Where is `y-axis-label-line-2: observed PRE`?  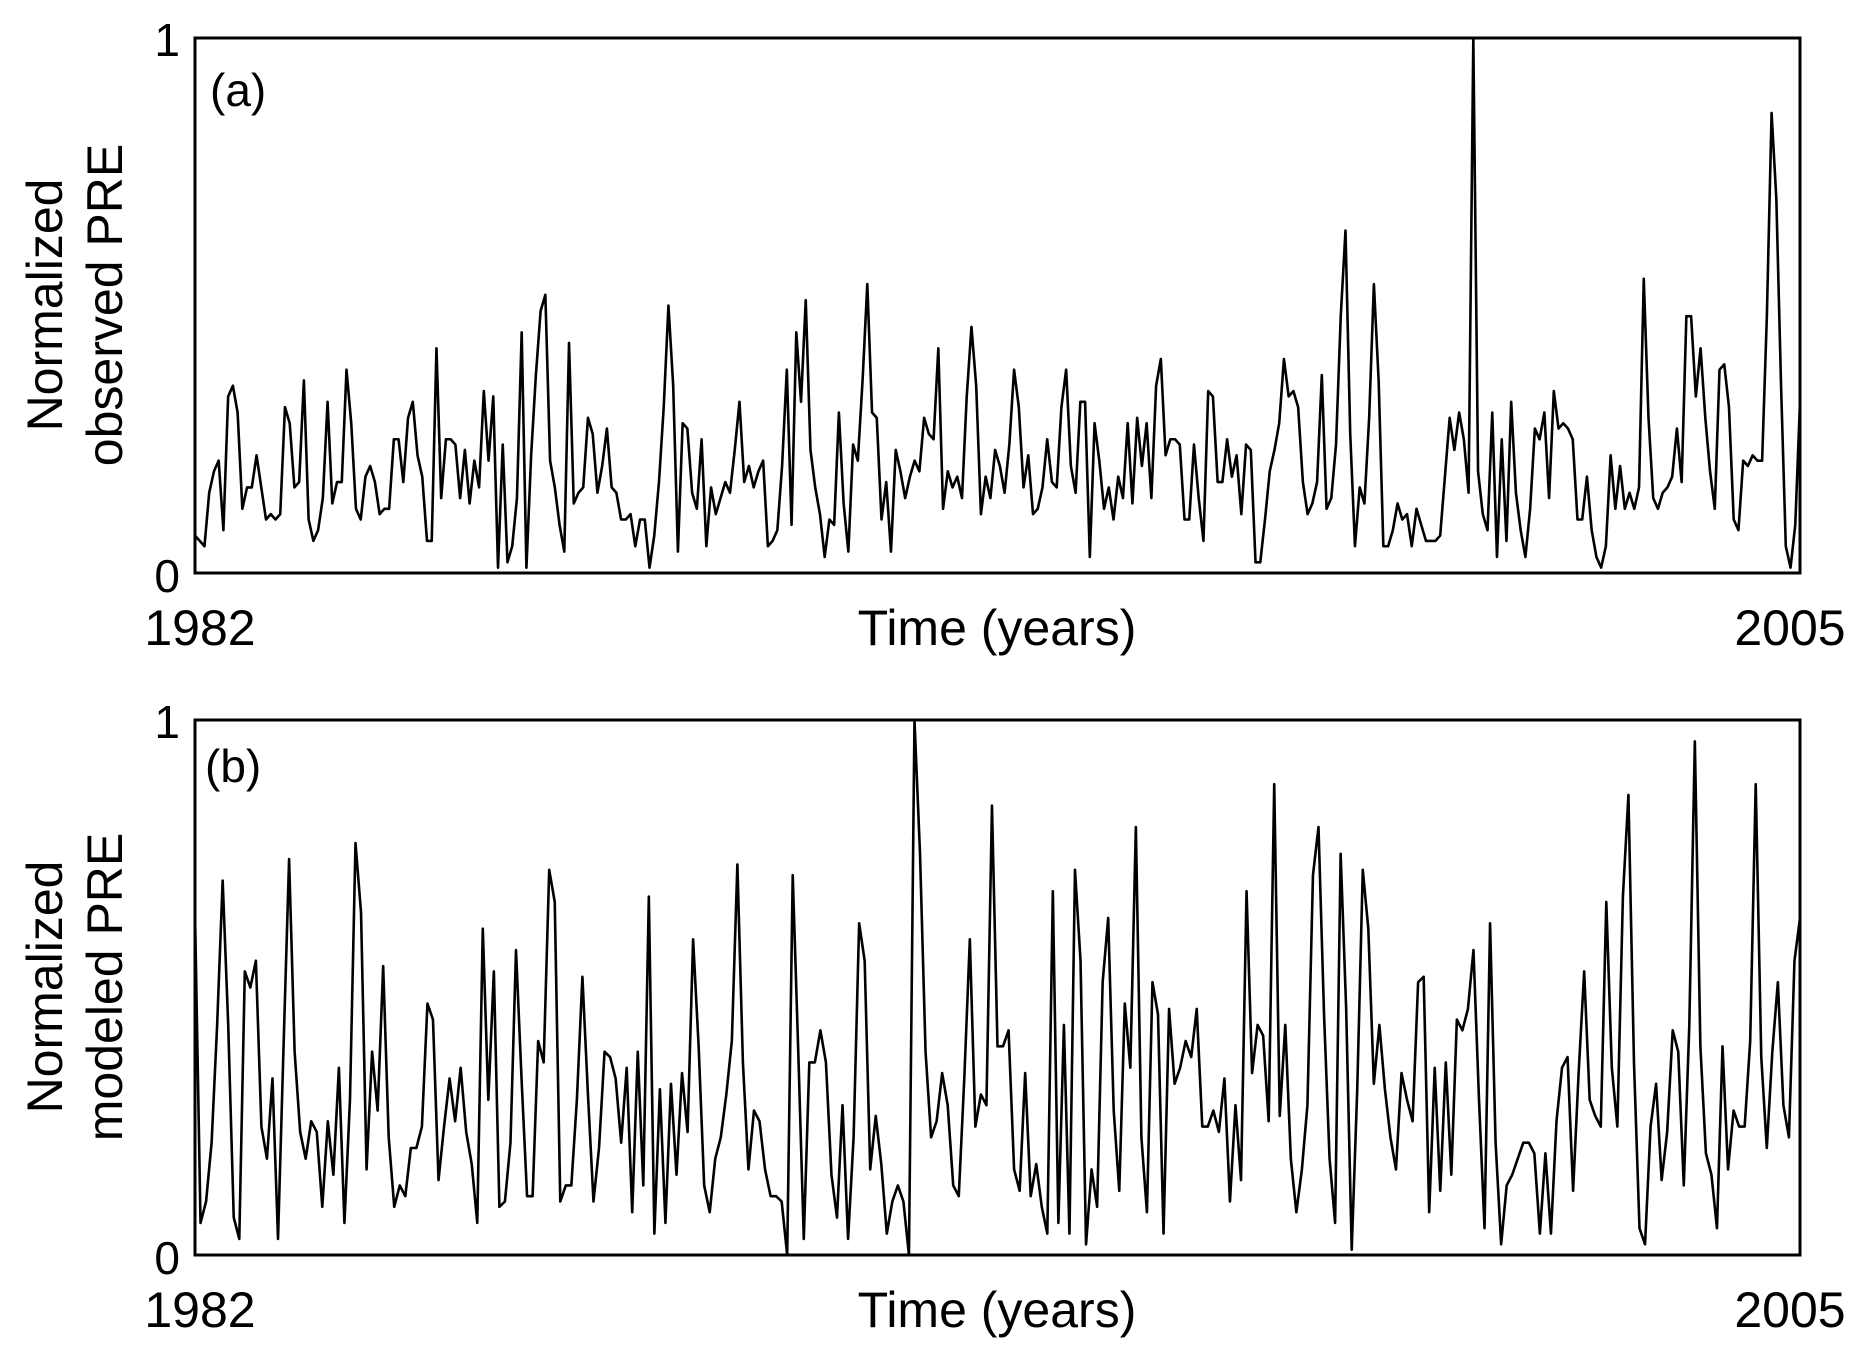
y-axis-label-line-2: observed PRE is located at coordinates (105, 305).